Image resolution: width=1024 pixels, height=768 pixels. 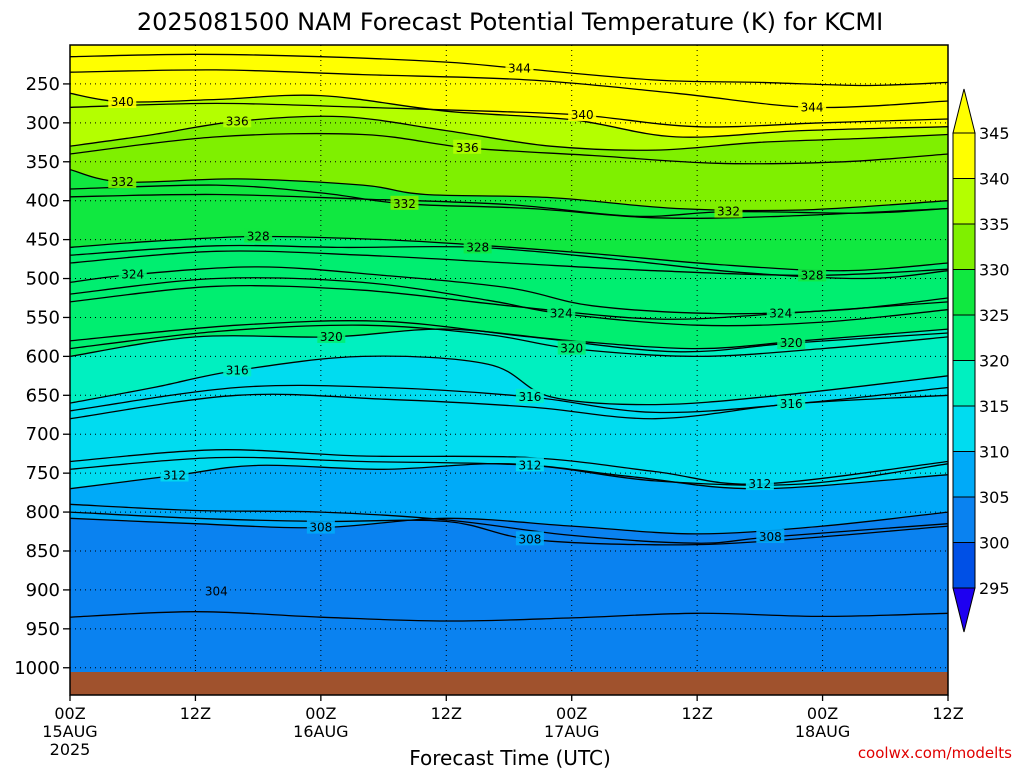 What do you see at coordinates (43, 473) in the screenshot?
I see `y-tick-label-750: 750` at bounding box center [43, 473].